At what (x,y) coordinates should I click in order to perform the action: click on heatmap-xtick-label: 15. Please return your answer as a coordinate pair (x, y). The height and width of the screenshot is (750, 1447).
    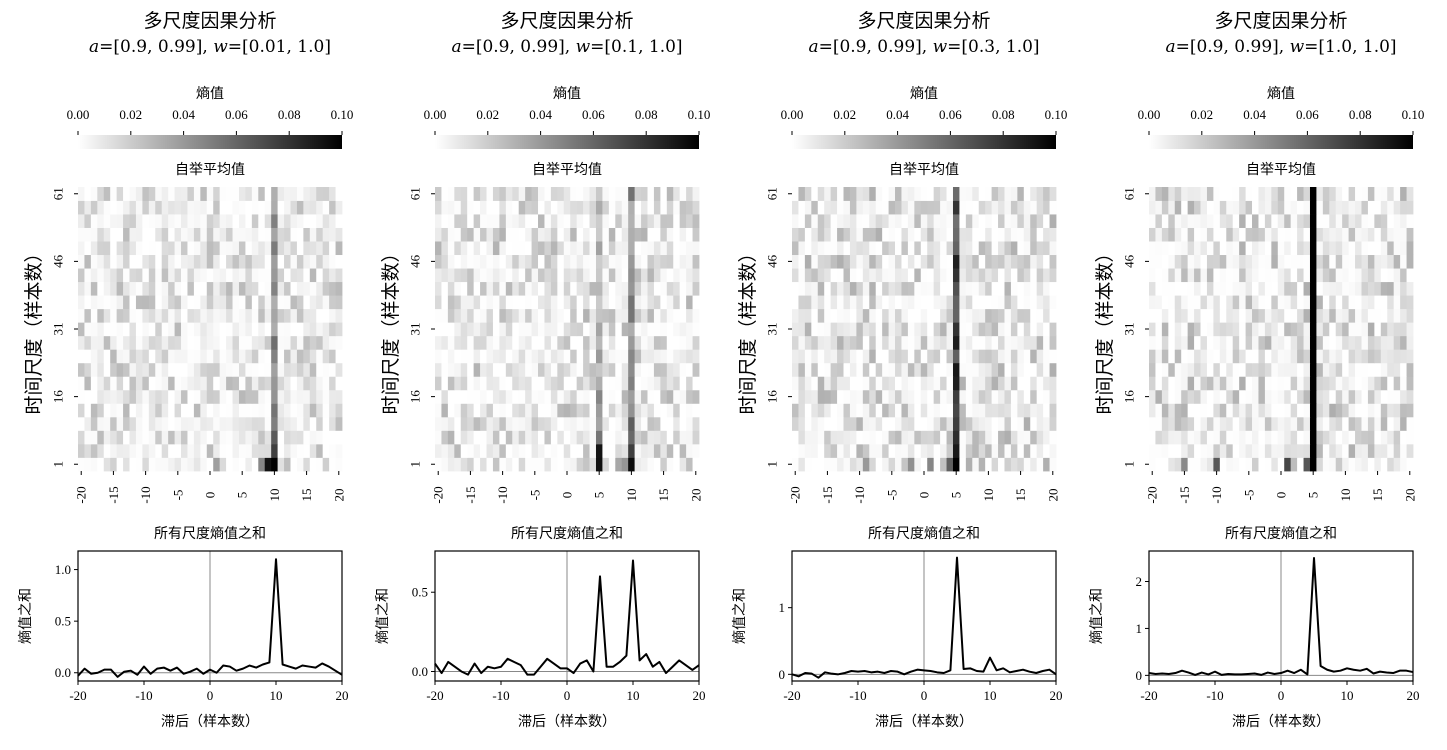
    Looking at the image, I should click on (1020, 495).